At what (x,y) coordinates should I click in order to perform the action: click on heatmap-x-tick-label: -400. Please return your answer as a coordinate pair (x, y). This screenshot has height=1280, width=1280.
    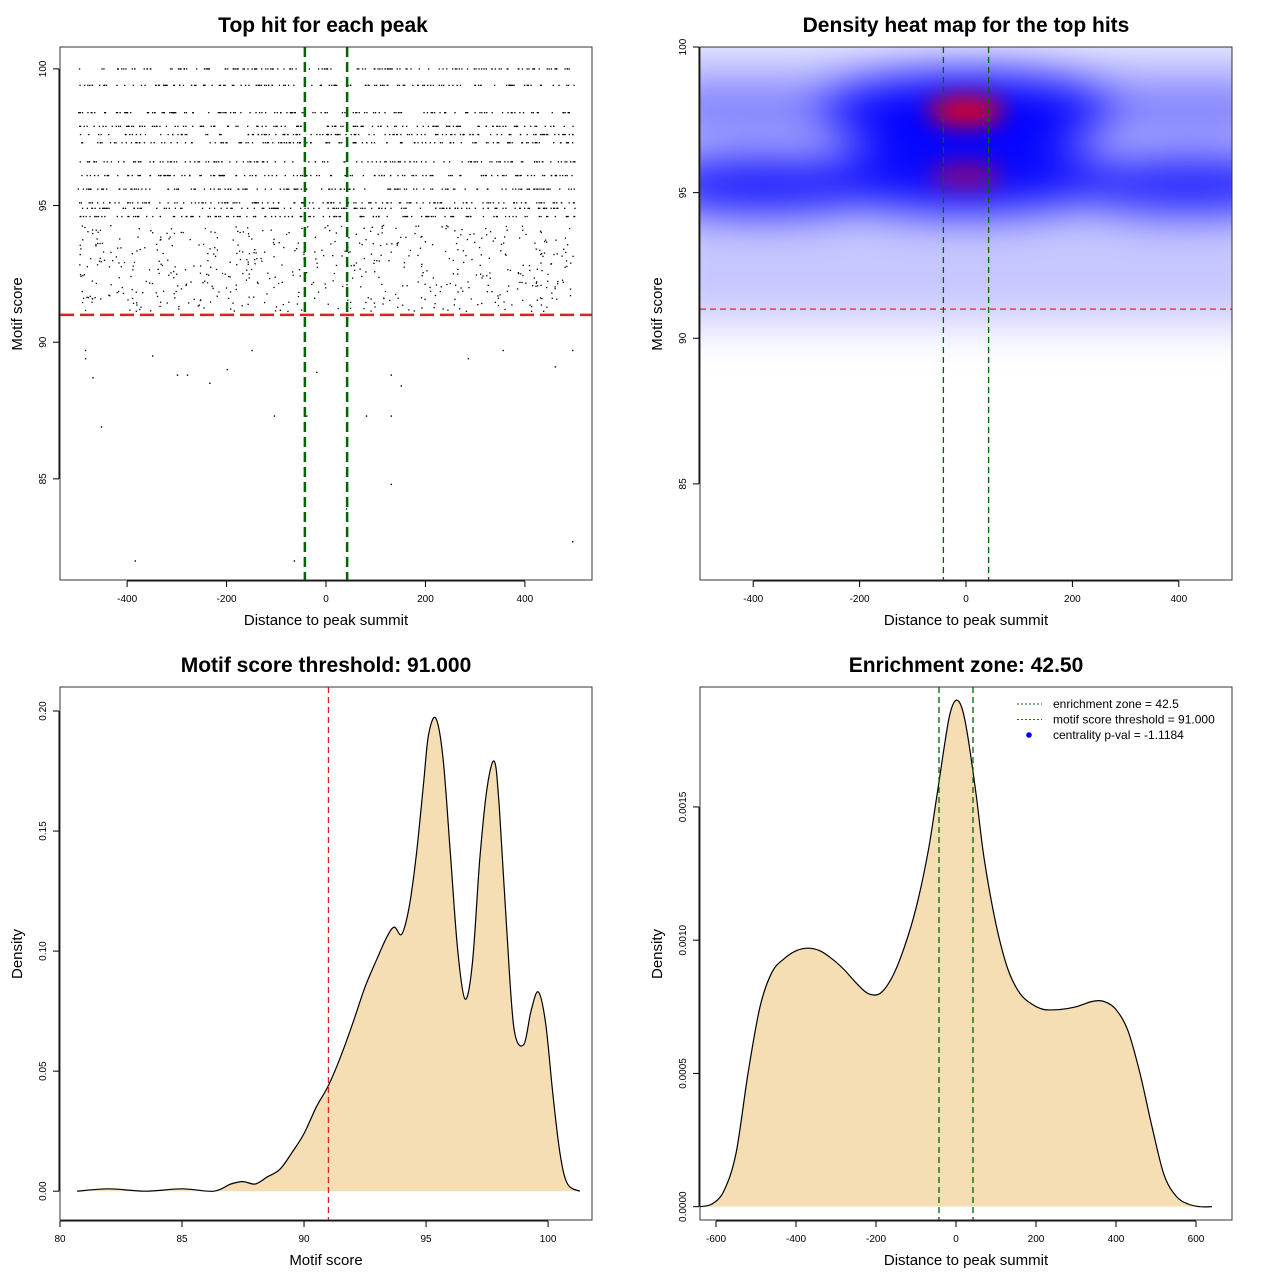
    Looking at the image, I should click on (753, 599).